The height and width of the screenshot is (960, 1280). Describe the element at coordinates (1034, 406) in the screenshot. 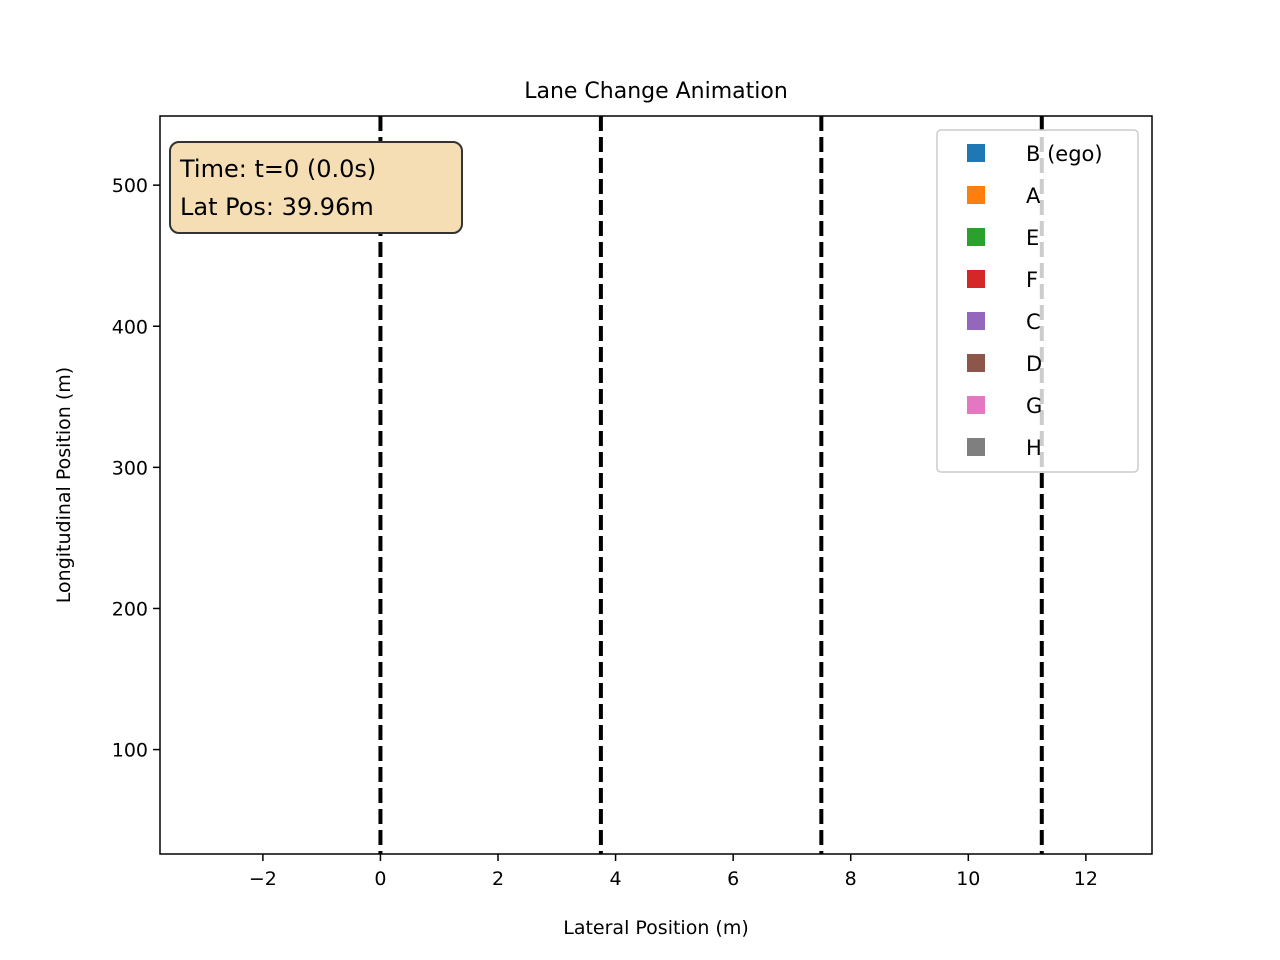

I see `legend-label: G` at that location.